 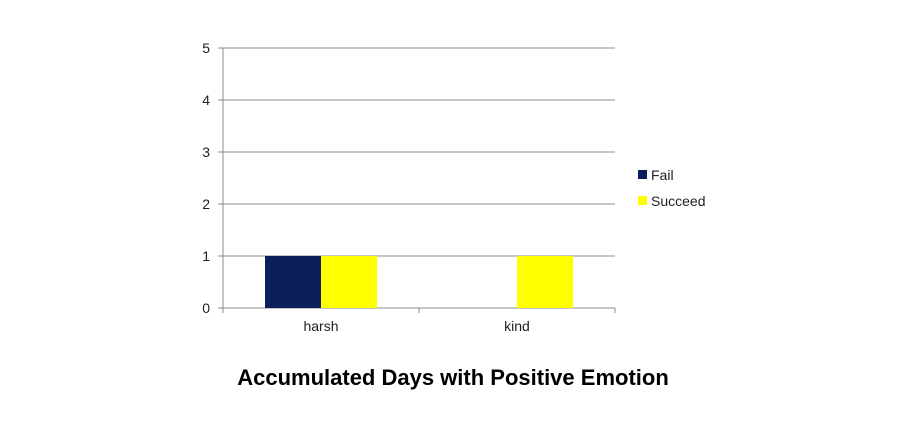 What do you see at coordinates (419, 282) in the screenshot?
I see `bars` at bounding box center [419, 282].